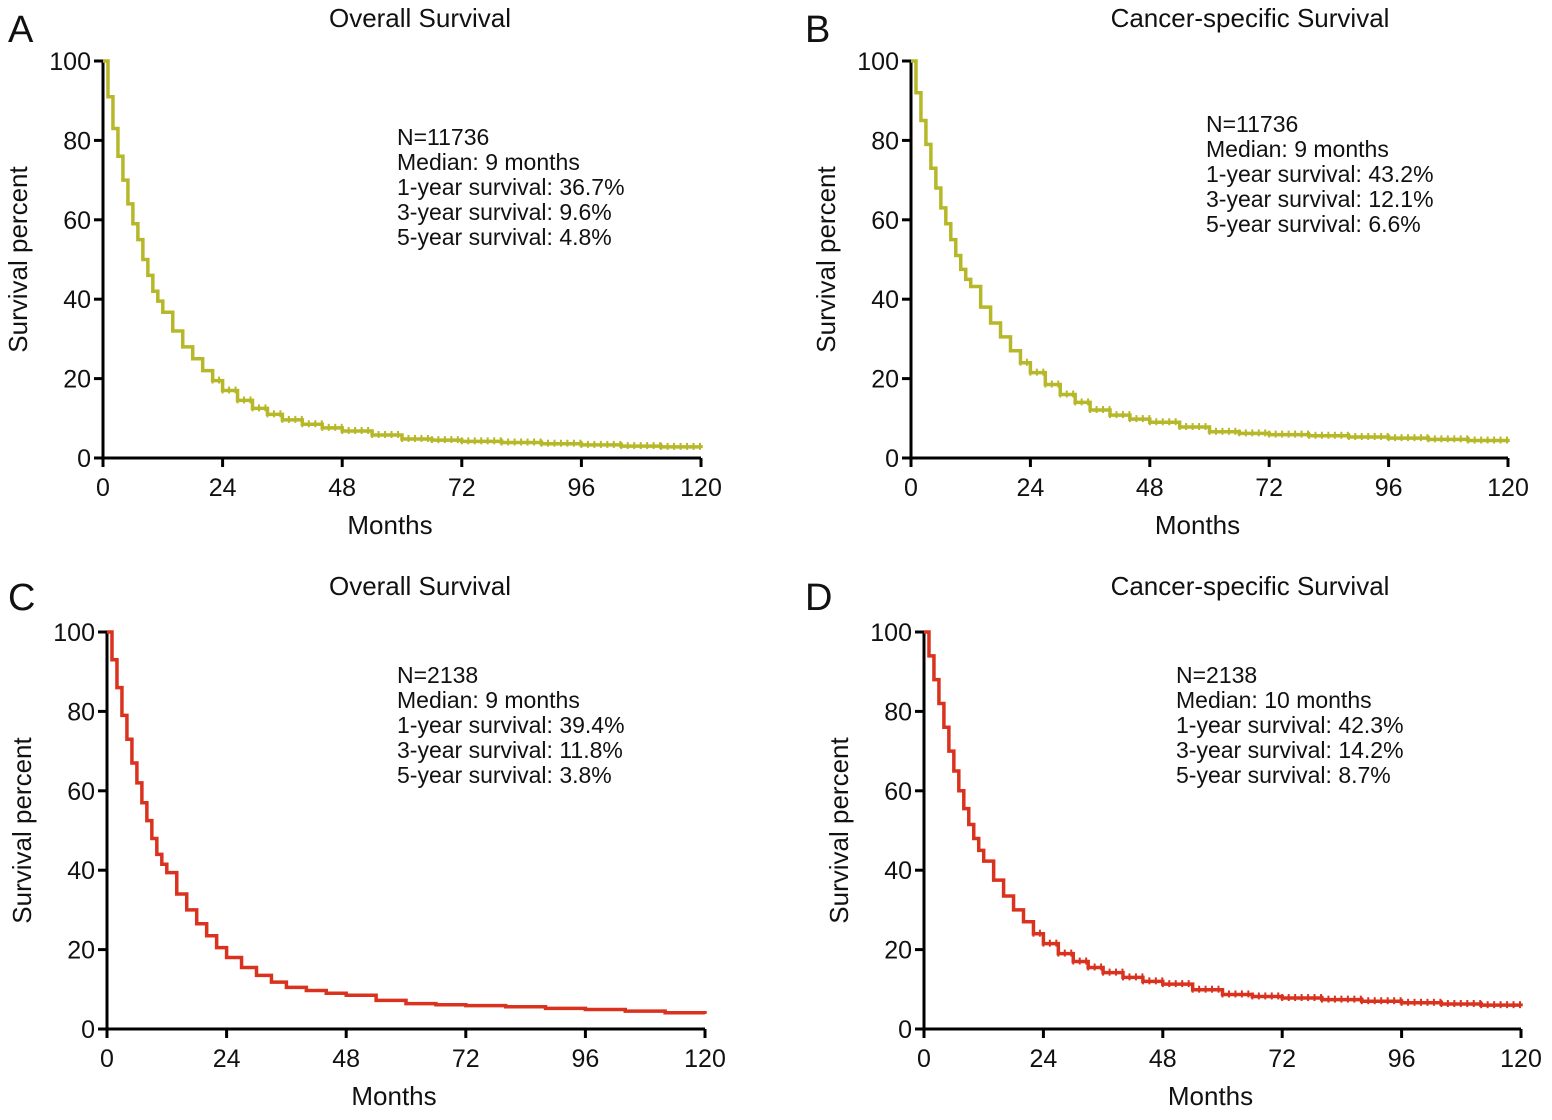 Image resolution: width=1552 pixels, height=1120 pixels. Describe the element at coordinates (504, 237) in the screenshot. I see `annotation-line: 5-year survival: 4.8%` at that location.